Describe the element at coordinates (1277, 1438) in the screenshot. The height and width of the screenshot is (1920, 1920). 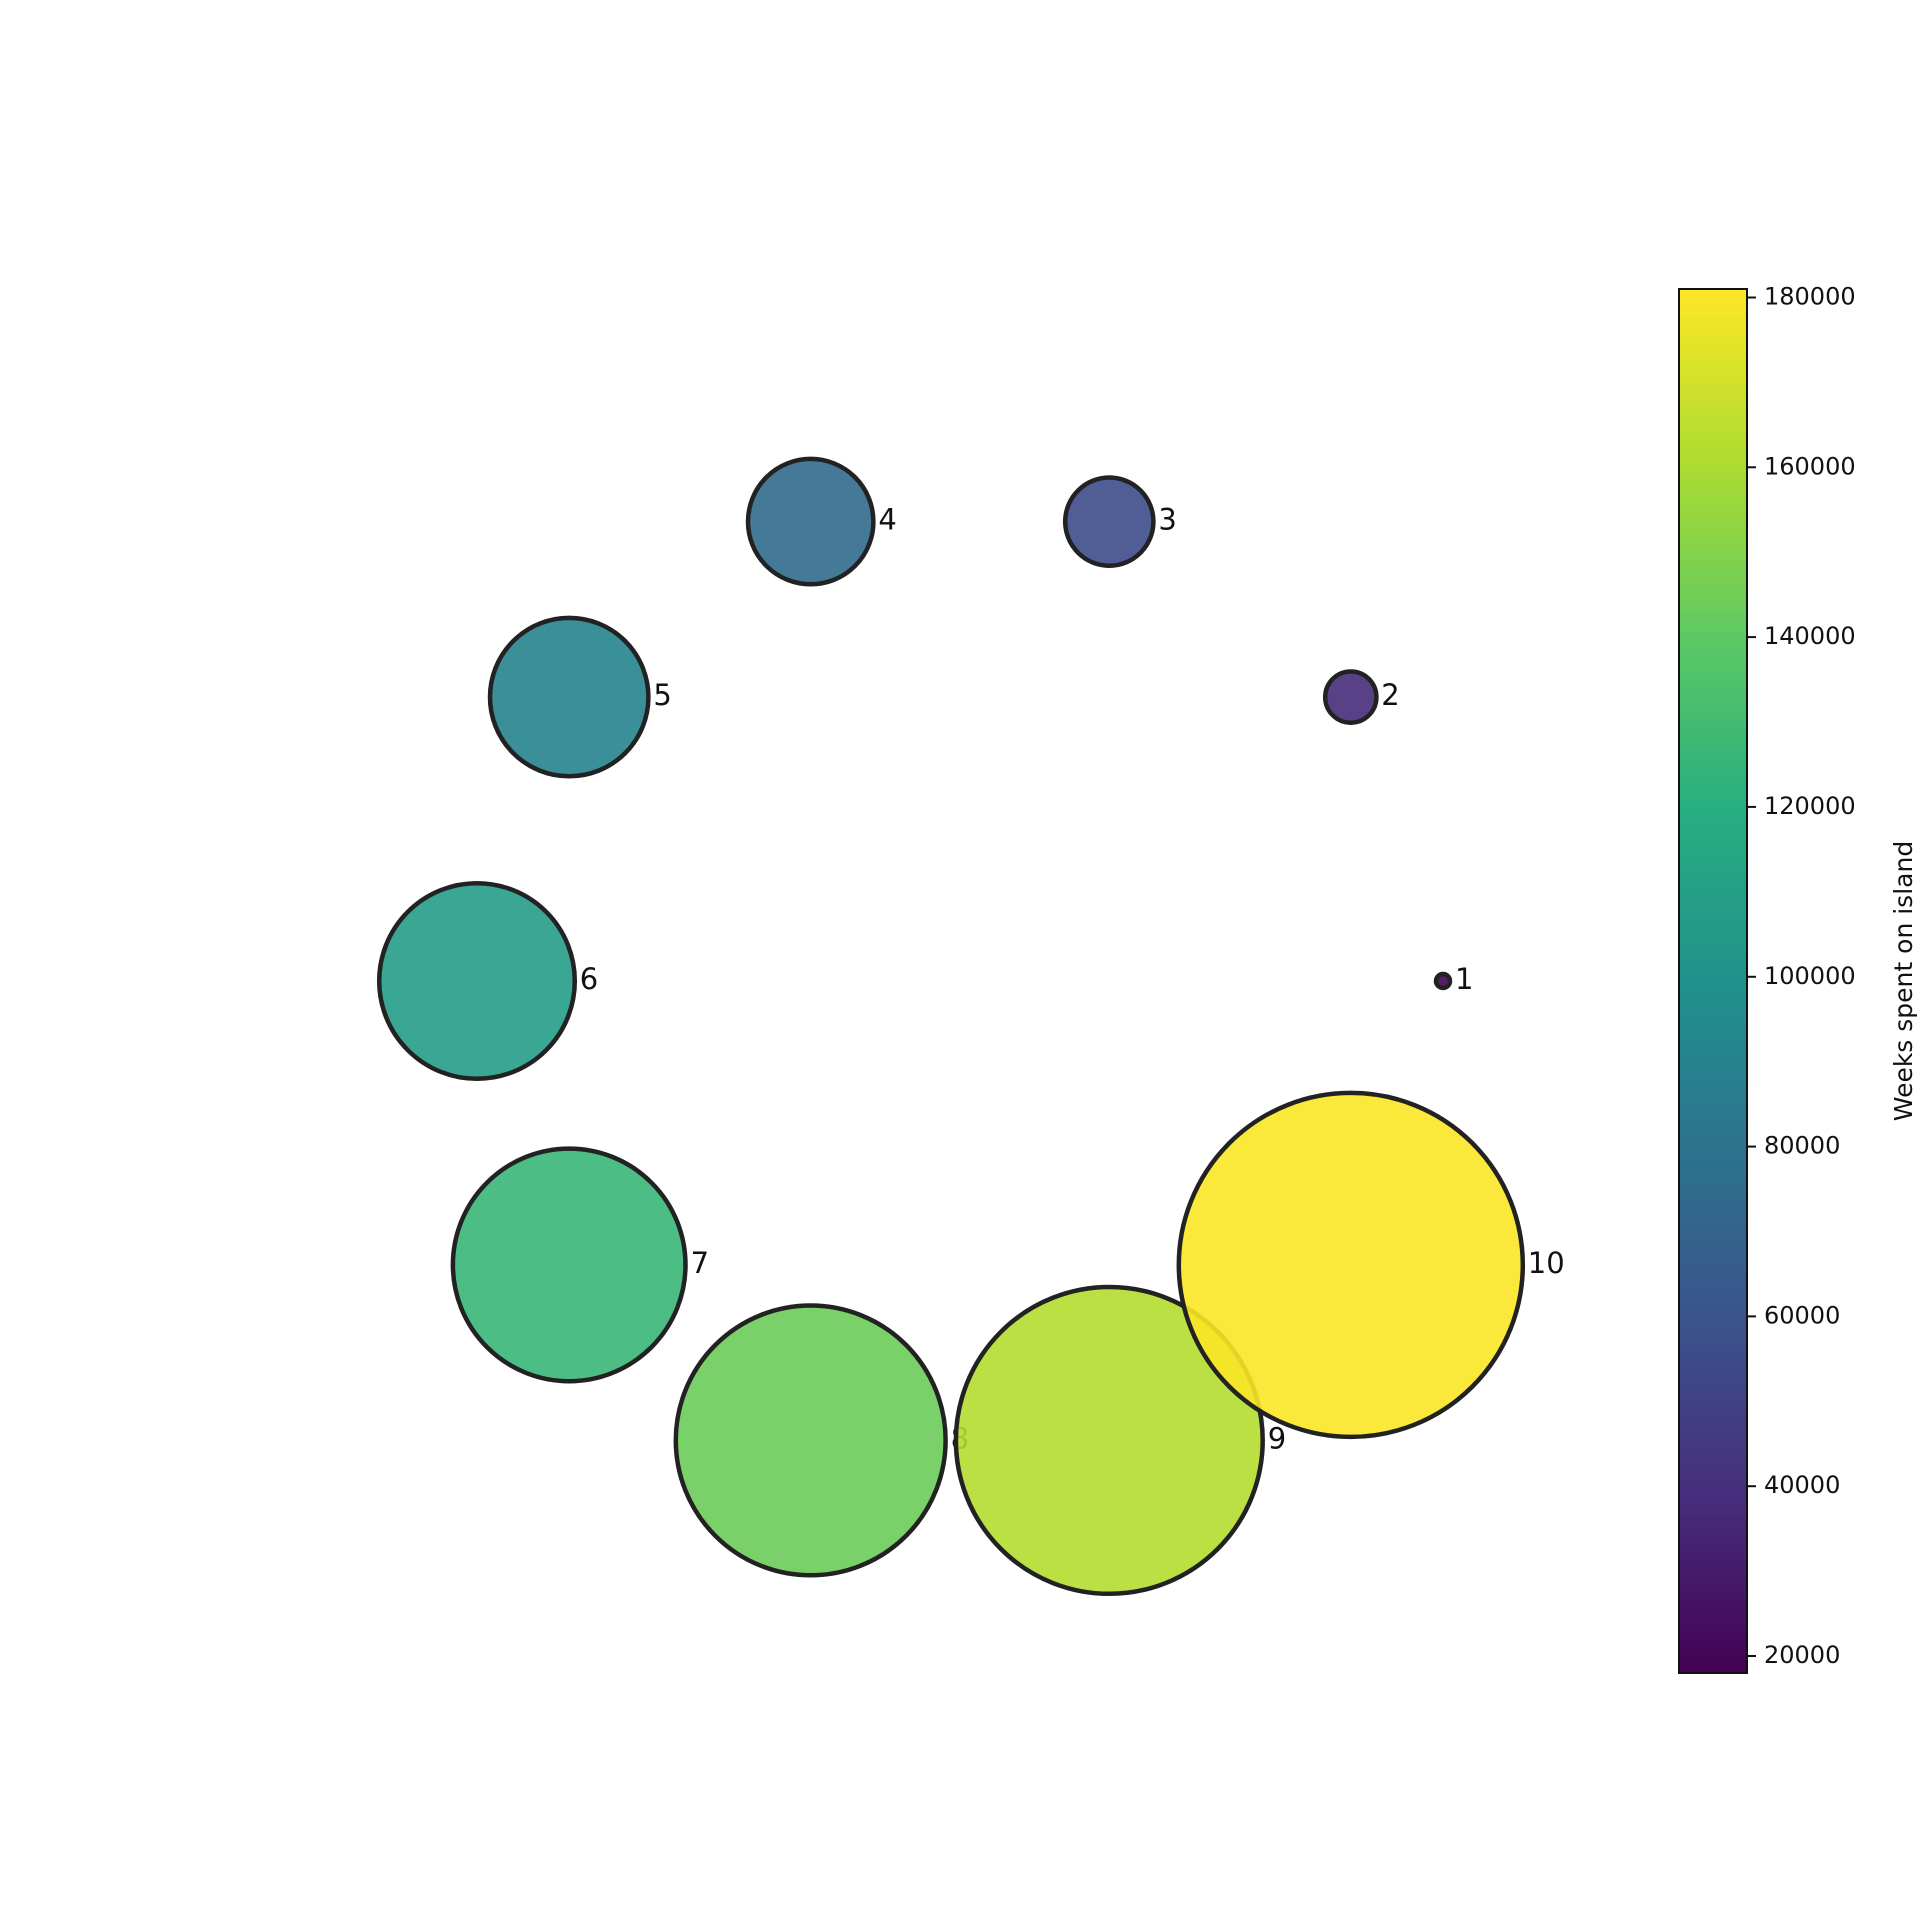
I see `bubble-label-9: 9` at that location.